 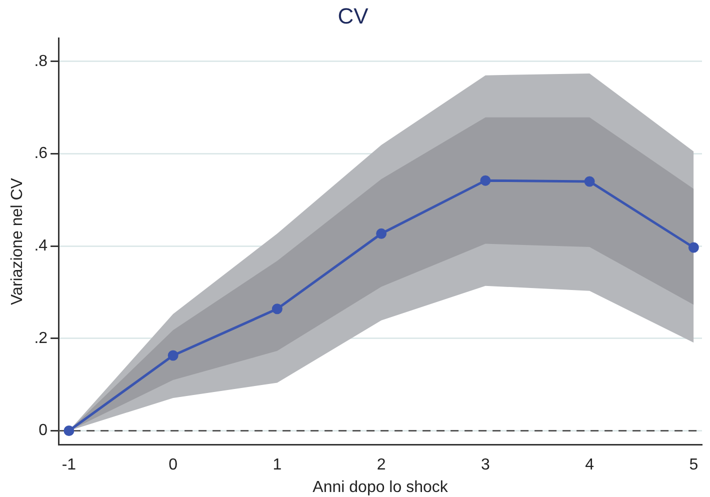 I want to click on x-axis-title: Anni dopo lo shock, so click(x=380, y=487).